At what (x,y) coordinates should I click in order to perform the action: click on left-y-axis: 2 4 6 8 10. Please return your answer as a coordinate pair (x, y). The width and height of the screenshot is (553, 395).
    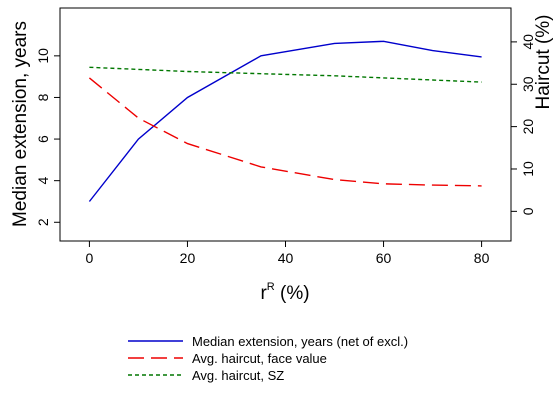
    Looking at the image, I should click on (47, 137).